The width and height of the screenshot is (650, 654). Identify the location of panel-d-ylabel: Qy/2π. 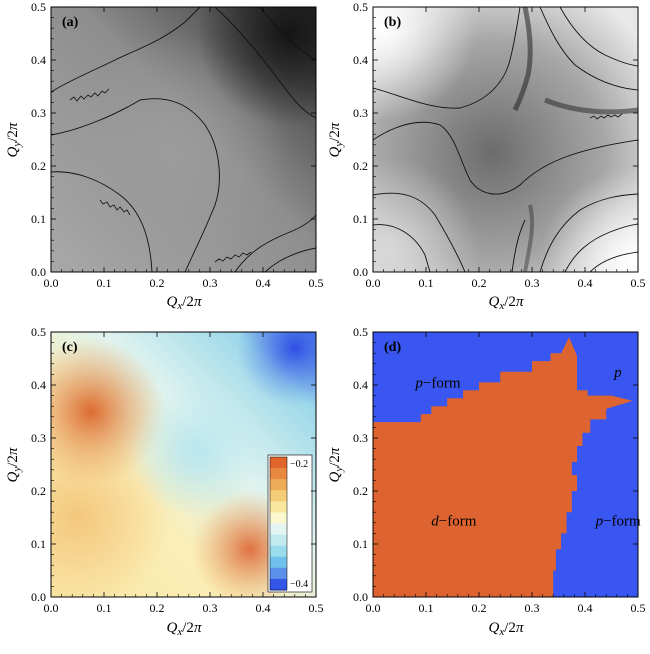
(336, 464).